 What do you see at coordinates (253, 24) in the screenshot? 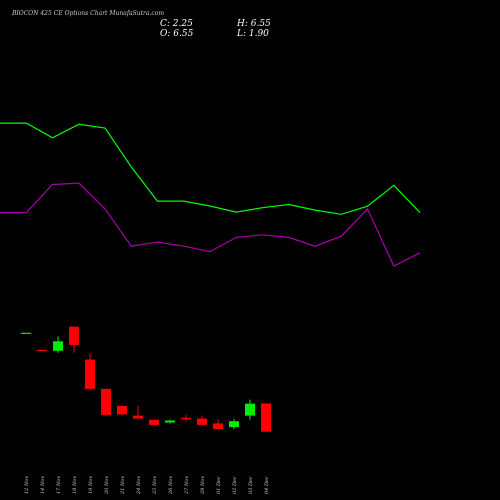
I see `high-value: H: 6.55` at bounding box center [253, 24].